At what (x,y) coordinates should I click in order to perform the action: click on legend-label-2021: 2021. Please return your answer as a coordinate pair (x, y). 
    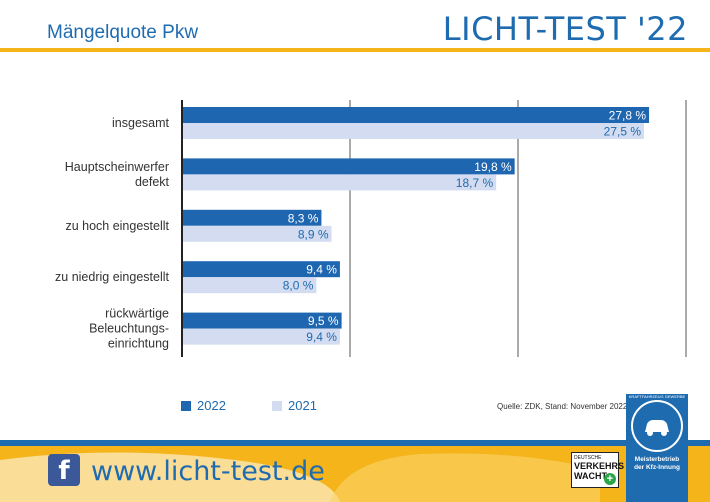
    Looking at the image, I should click on (302, 405).